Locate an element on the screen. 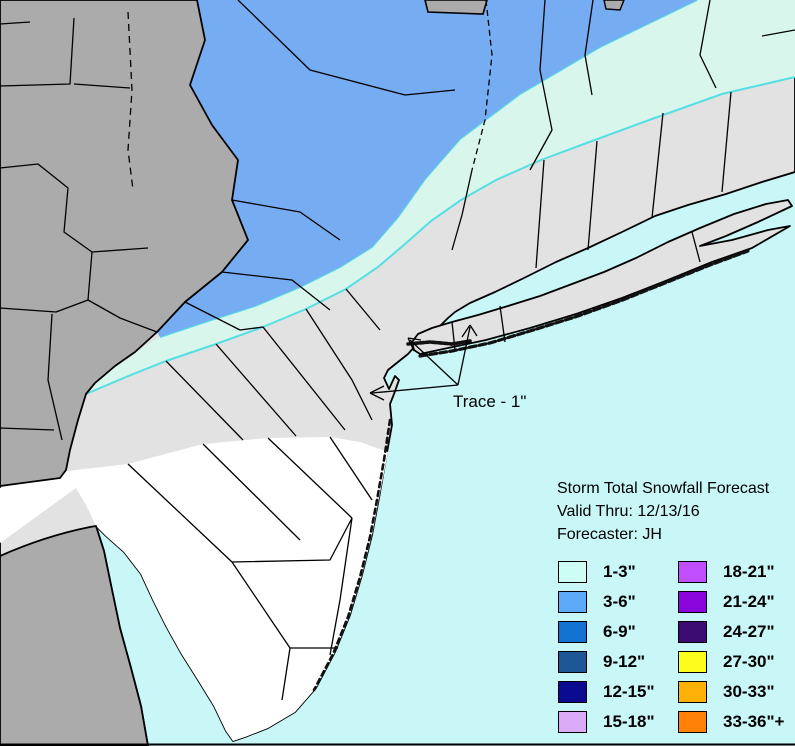 The image size is (795, 746). legend-item: 21-24" is located at coordinates (736, 602).